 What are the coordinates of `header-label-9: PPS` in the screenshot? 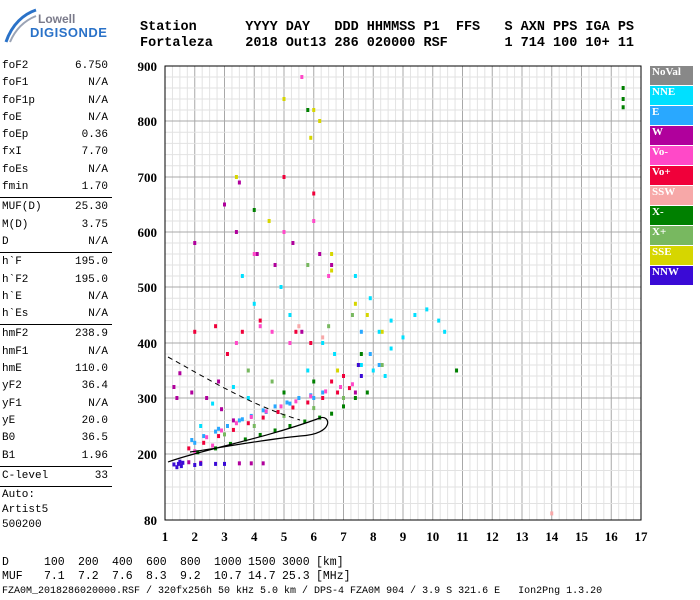 It's located at (565, 27).